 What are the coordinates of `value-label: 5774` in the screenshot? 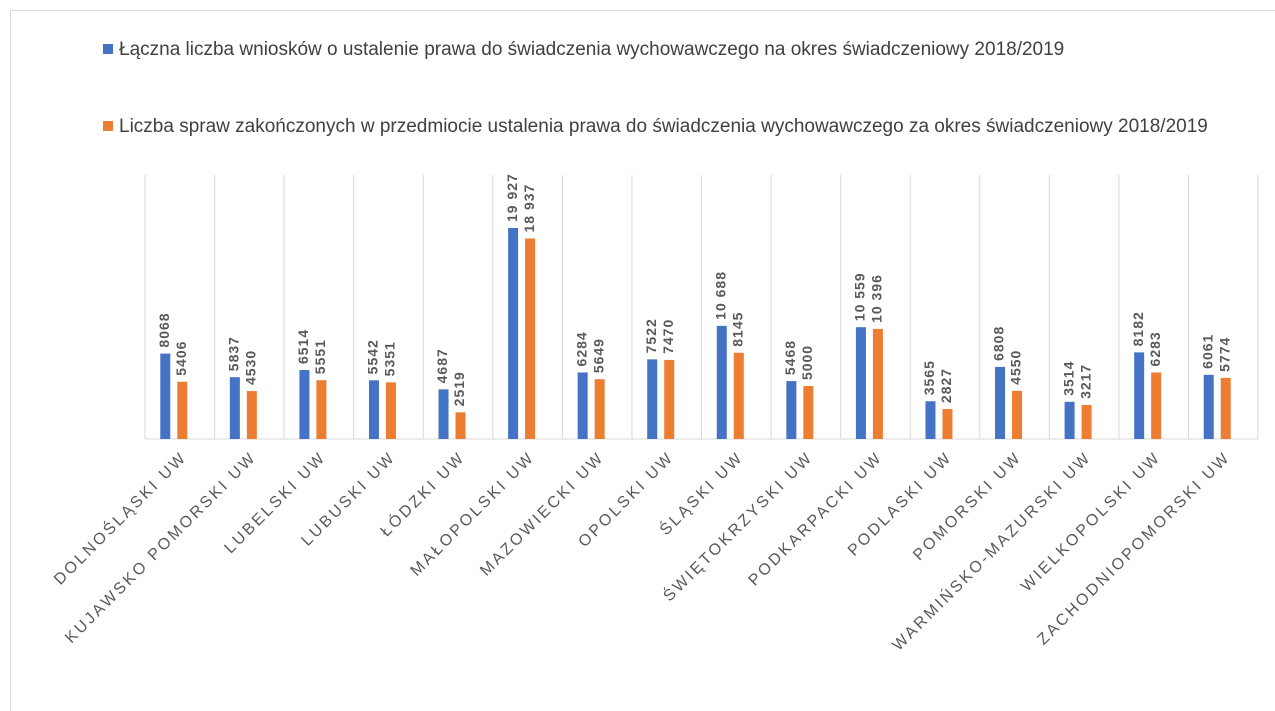 It's located at (1224, 354).